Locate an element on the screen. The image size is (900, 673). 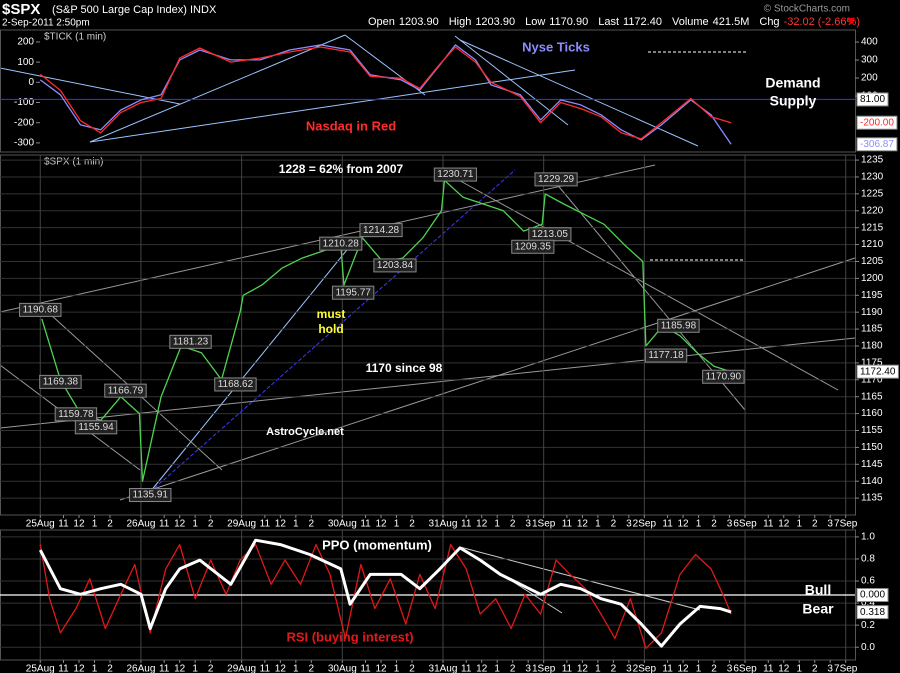
note: 1228 = 62% from 2007 is located at coordinates (341, 169).